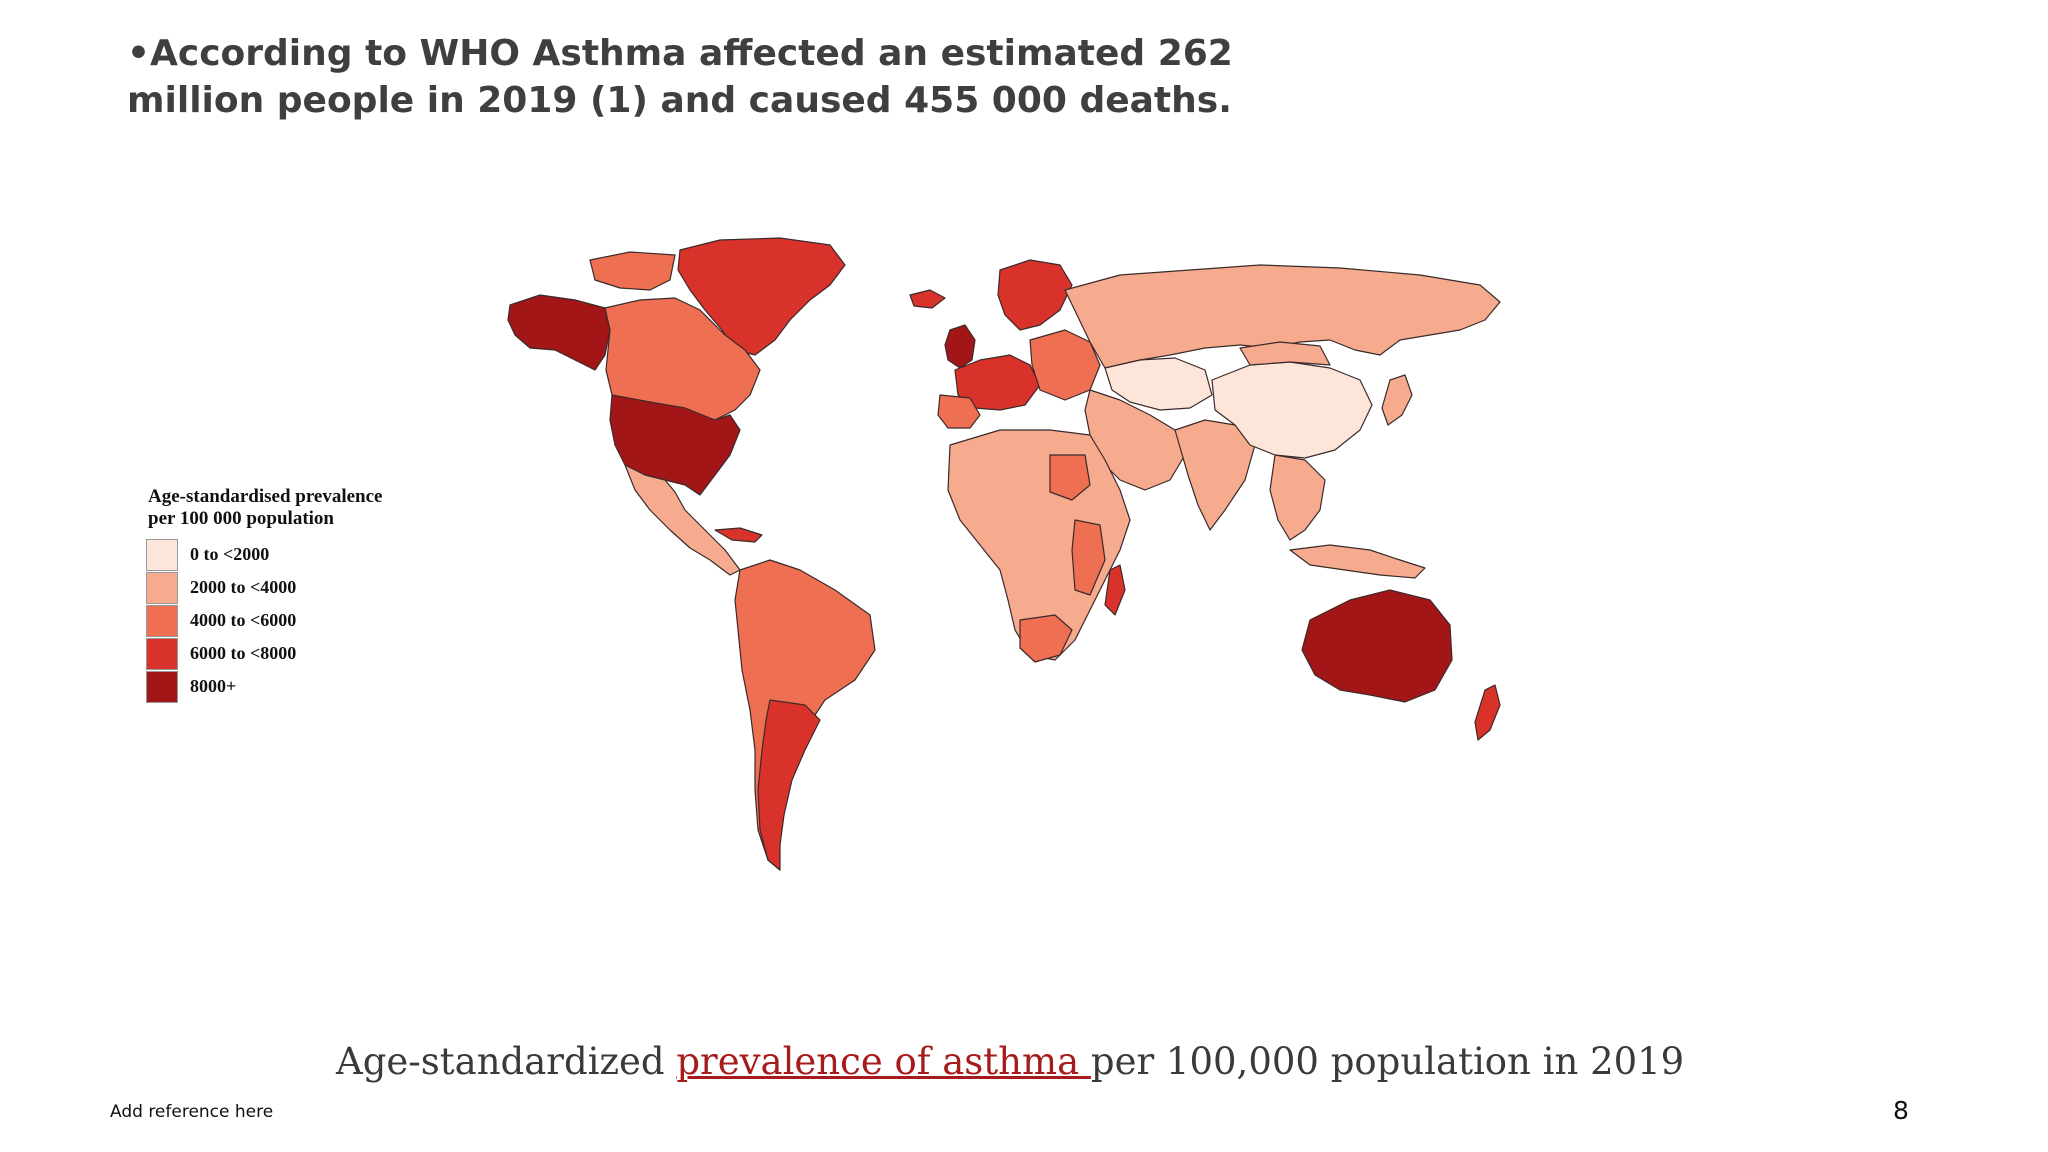 This screenshot has height=1152, width=2048. Describe the element at coordinates (1282, 316) in the screenshot. I see `region-russia` at that location.